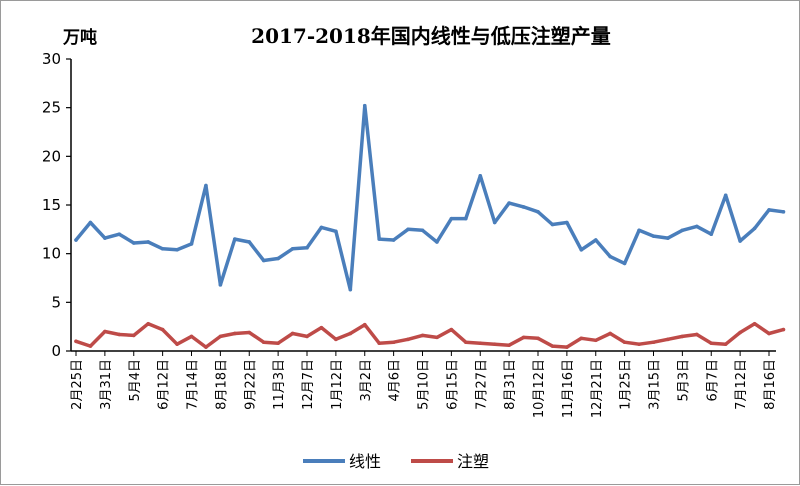  I want to click on y-tick-label: 5, so click(56, 302).